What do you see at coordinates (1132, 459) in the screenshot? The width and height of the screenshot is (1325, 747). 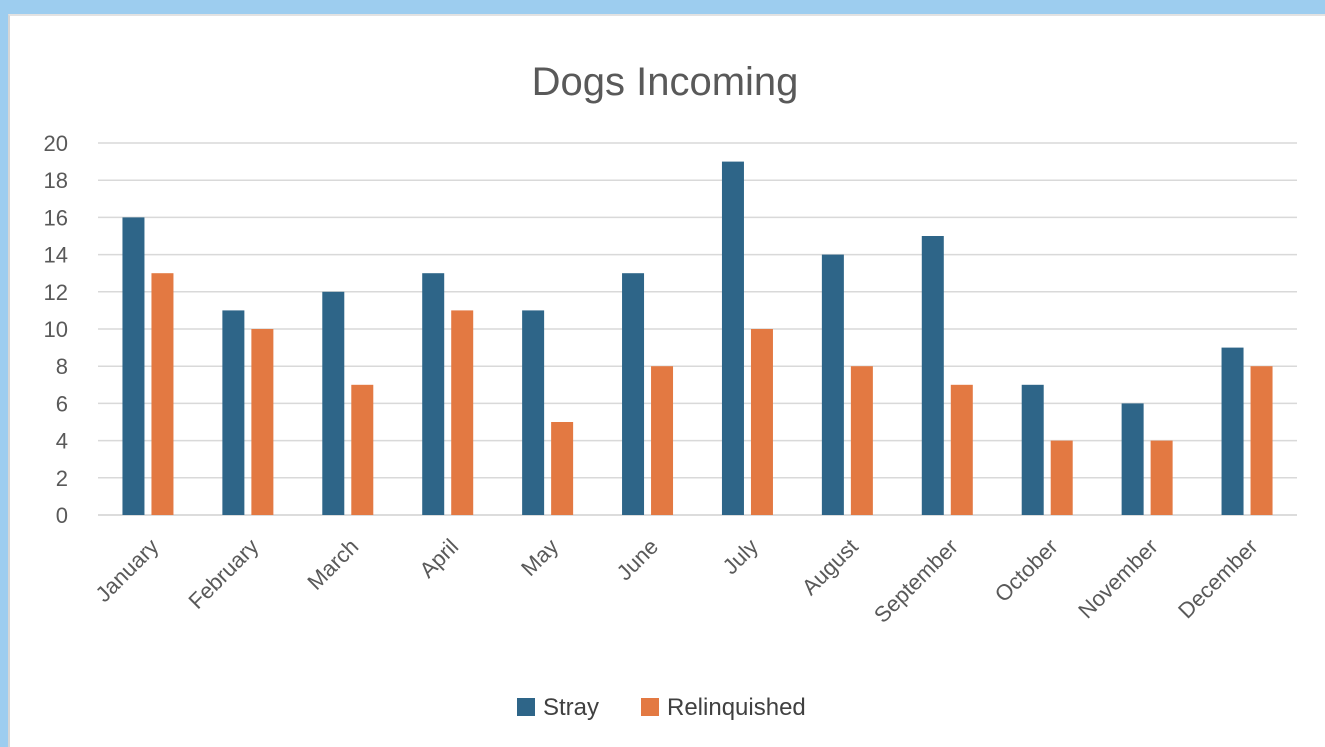 I see `bar-stray-november` at bounding box center [1132, 459].